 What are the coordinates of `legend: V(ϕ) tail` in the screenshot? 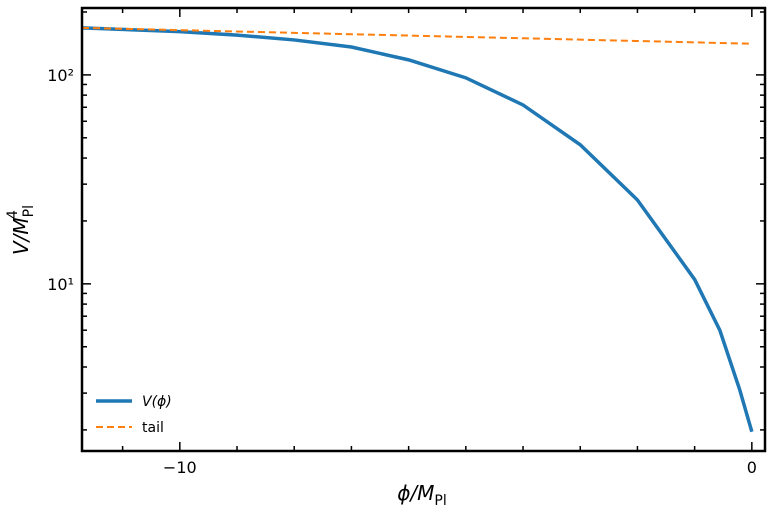 It's located at (134, 415).